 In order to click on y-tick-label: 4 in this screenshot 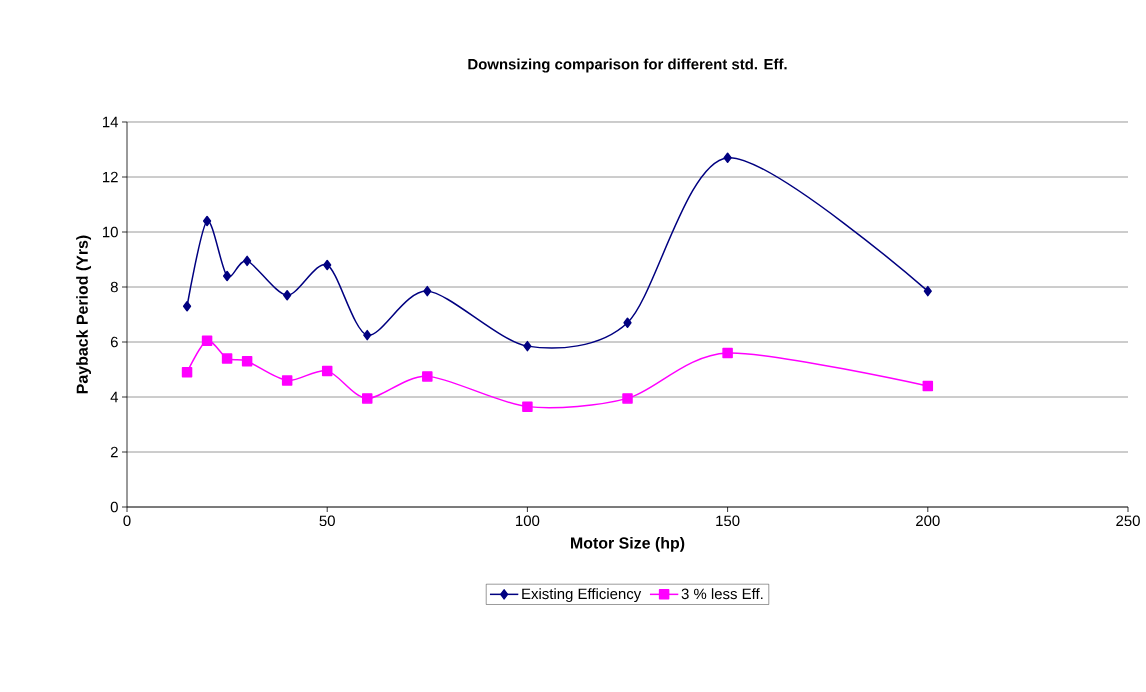, I will do `click(114, 397)`.